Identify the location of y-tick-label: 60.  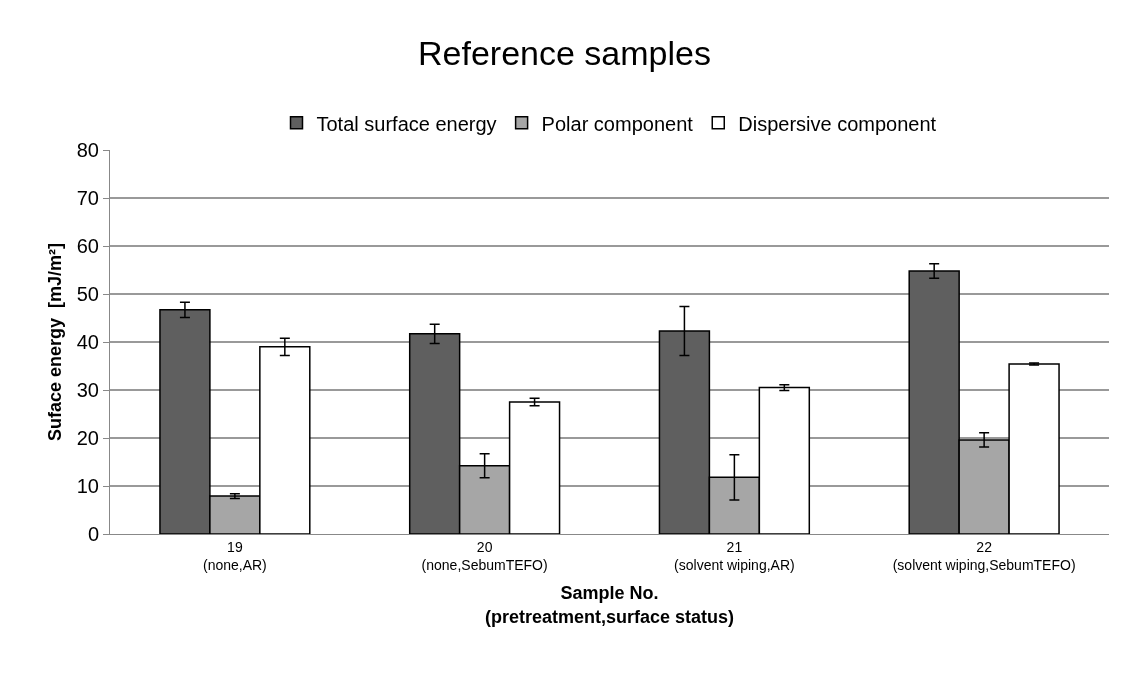
(87, 246).